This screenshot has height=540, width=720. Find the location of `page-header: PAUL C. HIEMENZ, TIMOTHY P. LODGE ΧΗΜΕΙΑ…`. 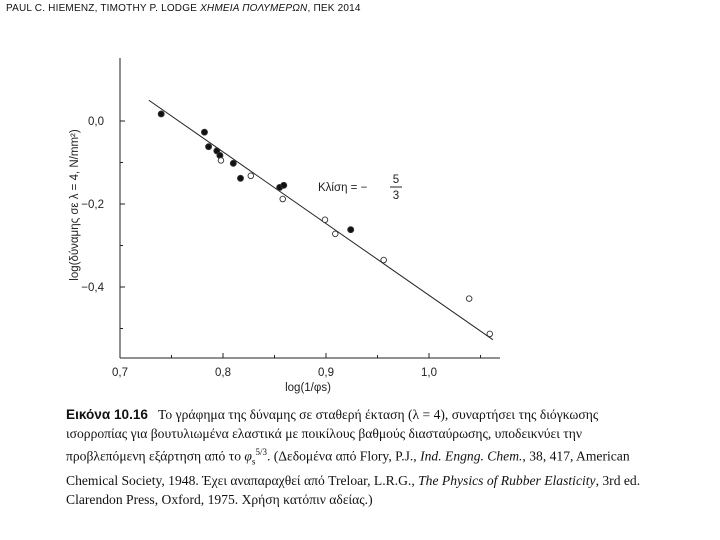

page-header: PAUL C. HIEMENZ, TIMOTHY P. LODGE ΧΗΜΕΙΑ… is located at coordinates (183, 8).